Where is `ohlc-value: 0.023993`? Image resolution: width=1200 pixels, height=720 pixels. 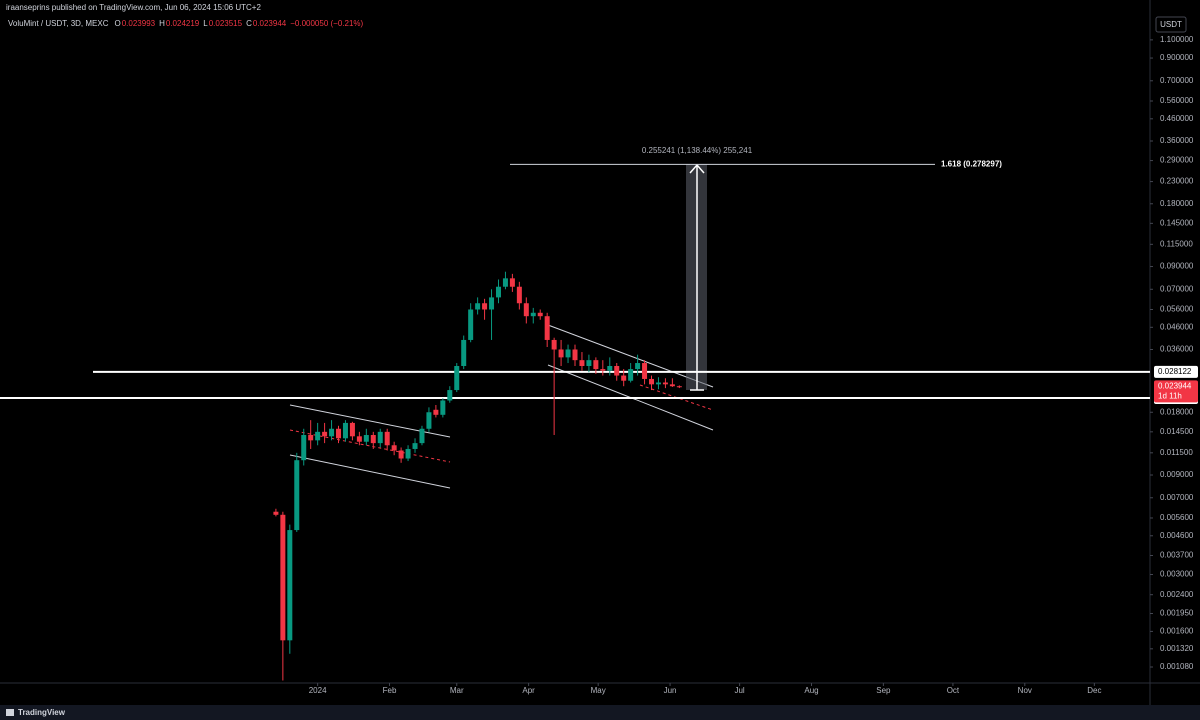
ohlc-value: 0.023993 is located at coordinates (139, 23).